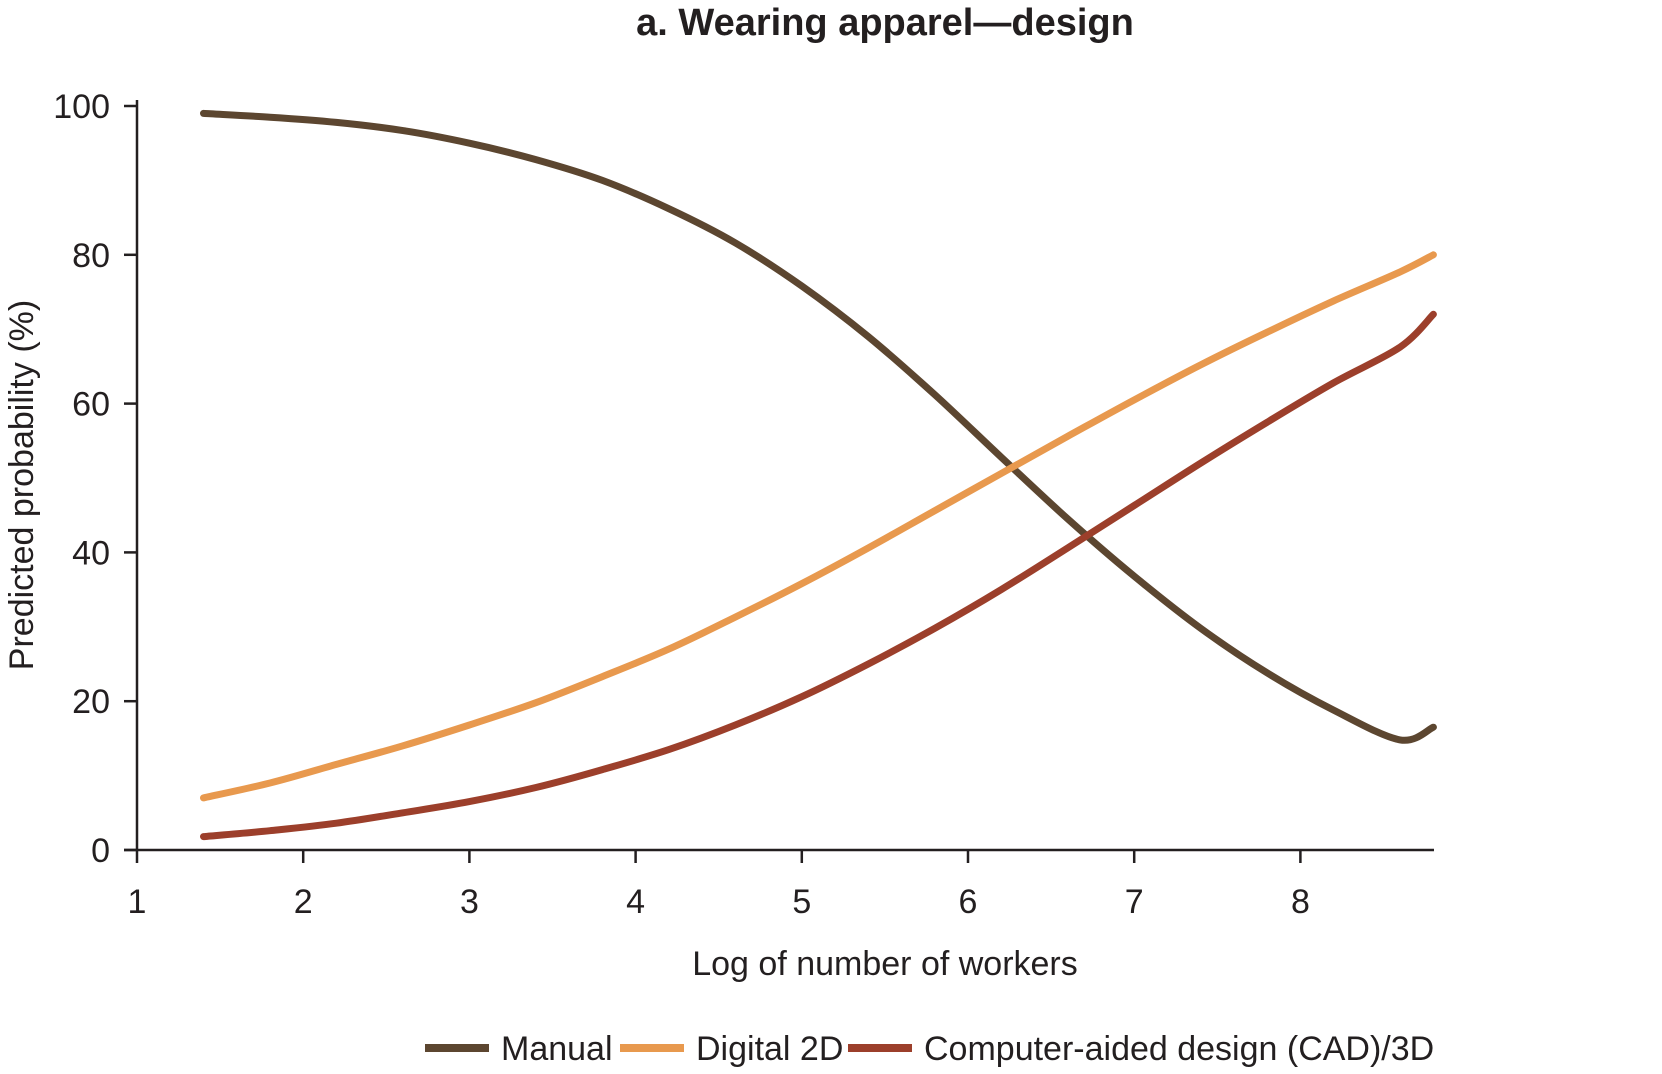  I want to click on y-tick-label: 0, so click(100, 851).